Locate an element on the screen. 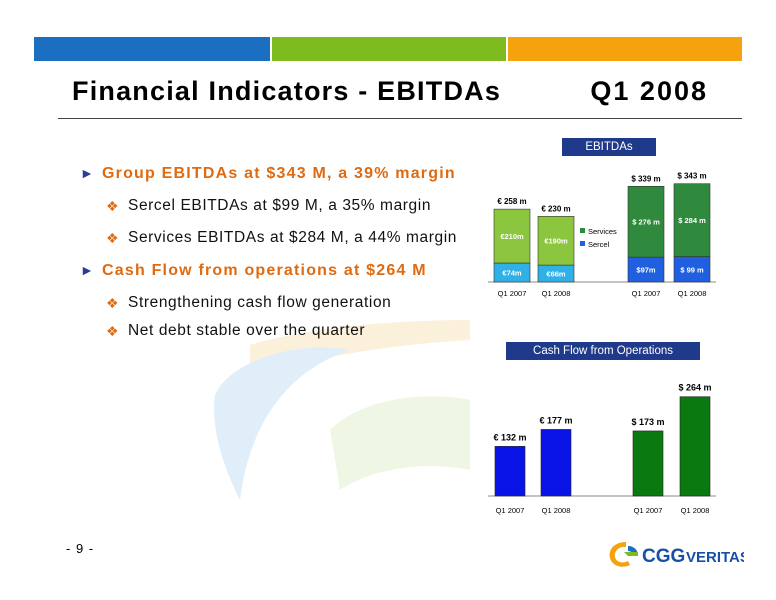 Image resolution: width=776 pixels, height=600 pixels. cggveritas-logo: CGG VERITAS is located at coordinates (677, 554).